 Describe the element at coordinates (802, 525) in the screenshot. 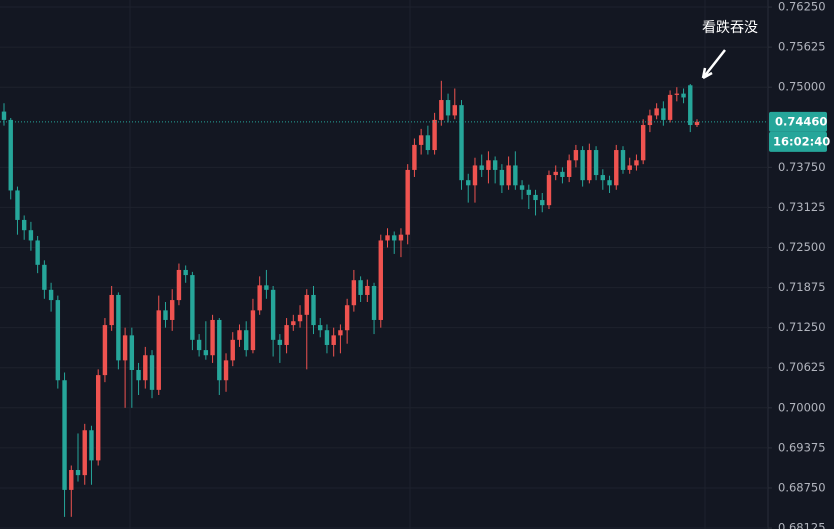

I see `y-tick-label: 0.68125` at that location.